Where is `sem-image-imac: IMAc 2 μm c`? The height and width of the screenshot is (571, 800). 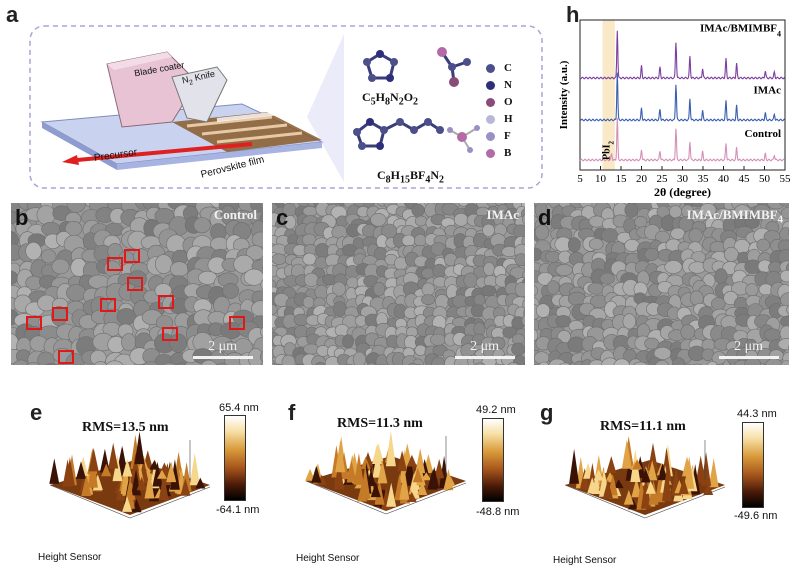 sem-image-imac: IMAc 2 μm c is located at coordinates (398, 284).